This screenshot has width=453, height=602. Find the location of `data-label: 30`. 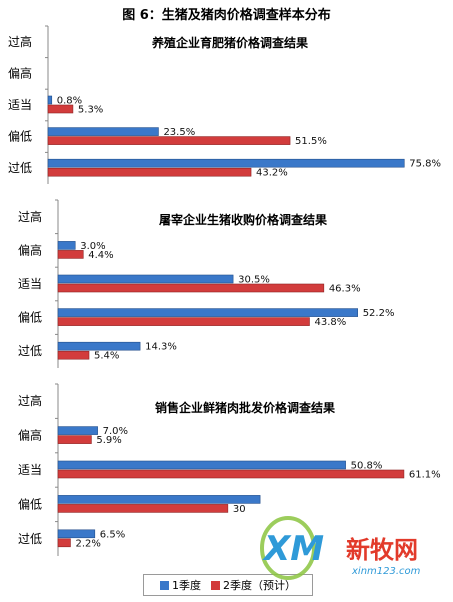

data-label: 30 is located at coordinates (239, 509).